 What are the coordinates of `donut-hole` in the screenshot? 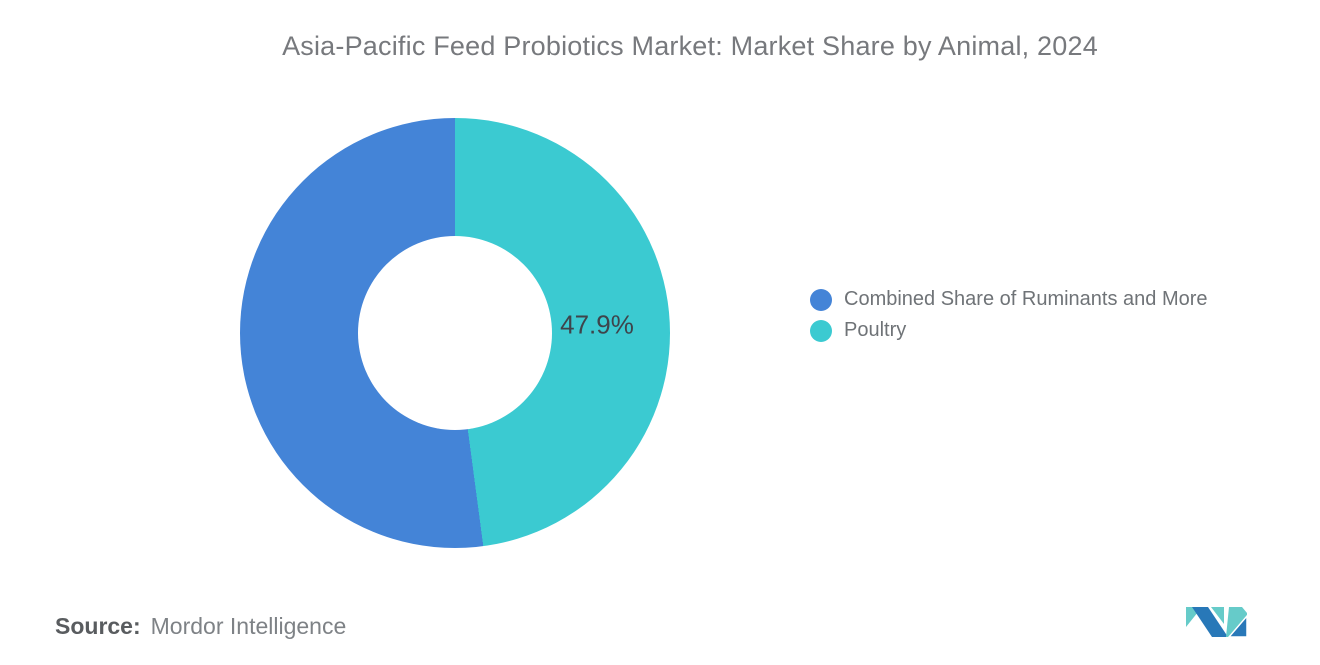 It's located at (455, 333).